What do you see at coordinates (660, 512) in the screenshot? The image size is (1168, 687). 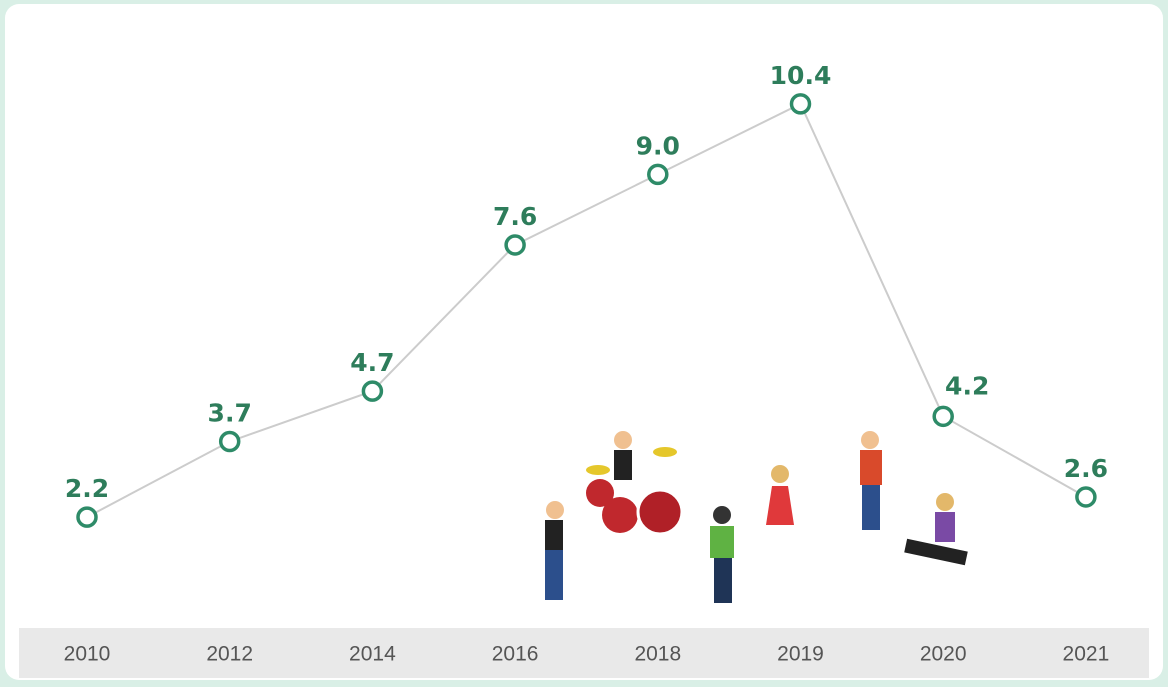 I see `bass-drum` at bounding box center [660, 512].